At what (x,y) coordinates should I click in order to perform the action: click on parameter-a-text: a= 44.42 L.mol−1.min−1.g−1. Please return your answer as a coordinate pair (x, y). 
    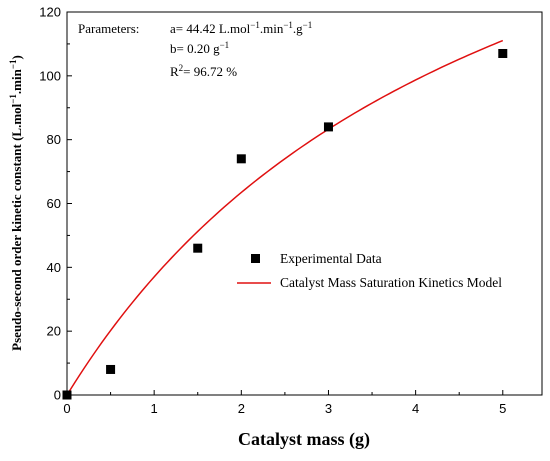
    Looking at the image, I should click on (241, 28).